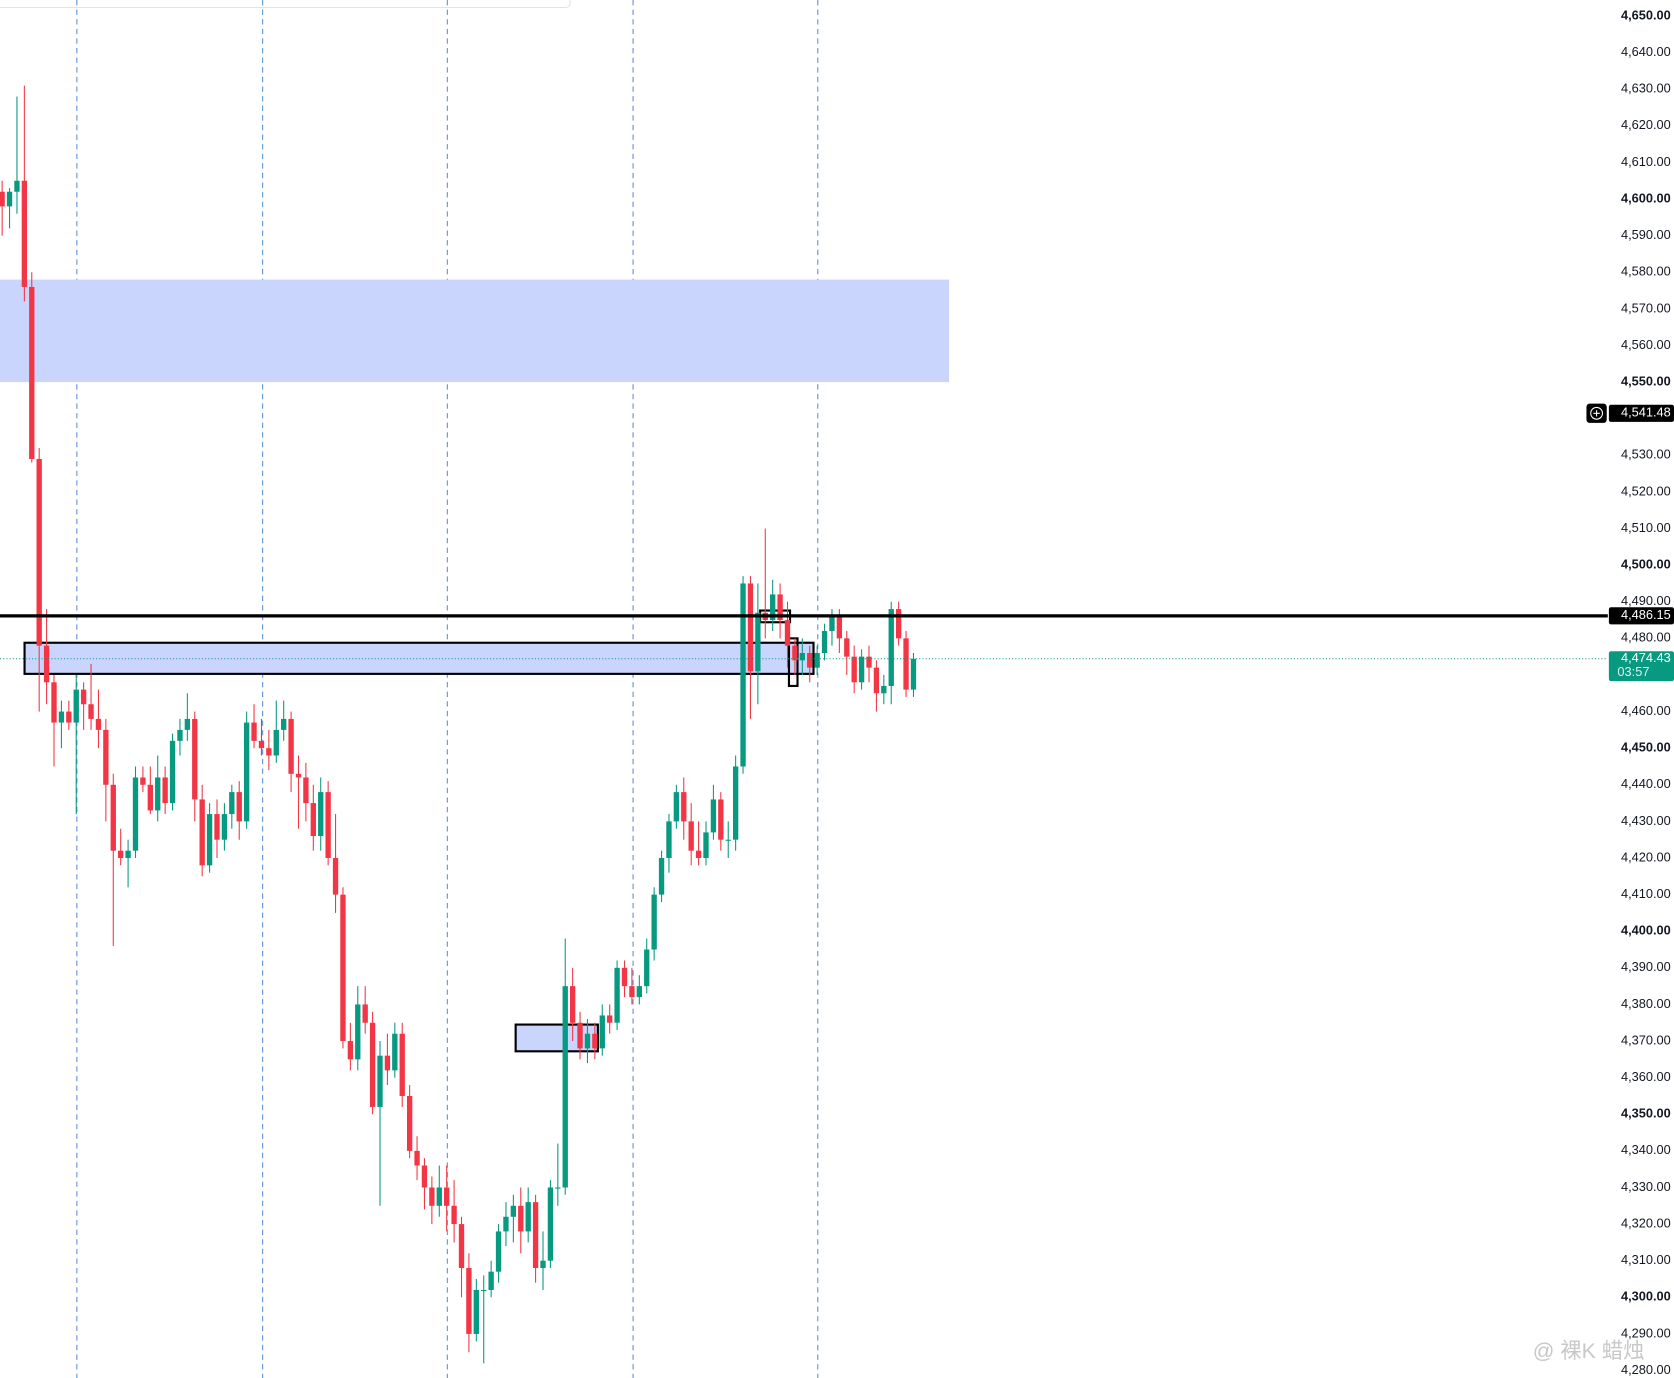 Image resolution: width=1674 pixels, height=1378 pixels. Describe the element at coordinates (1646, 1076) in the screenshot. I see `y-tick-label: 4,360.00` at that location.